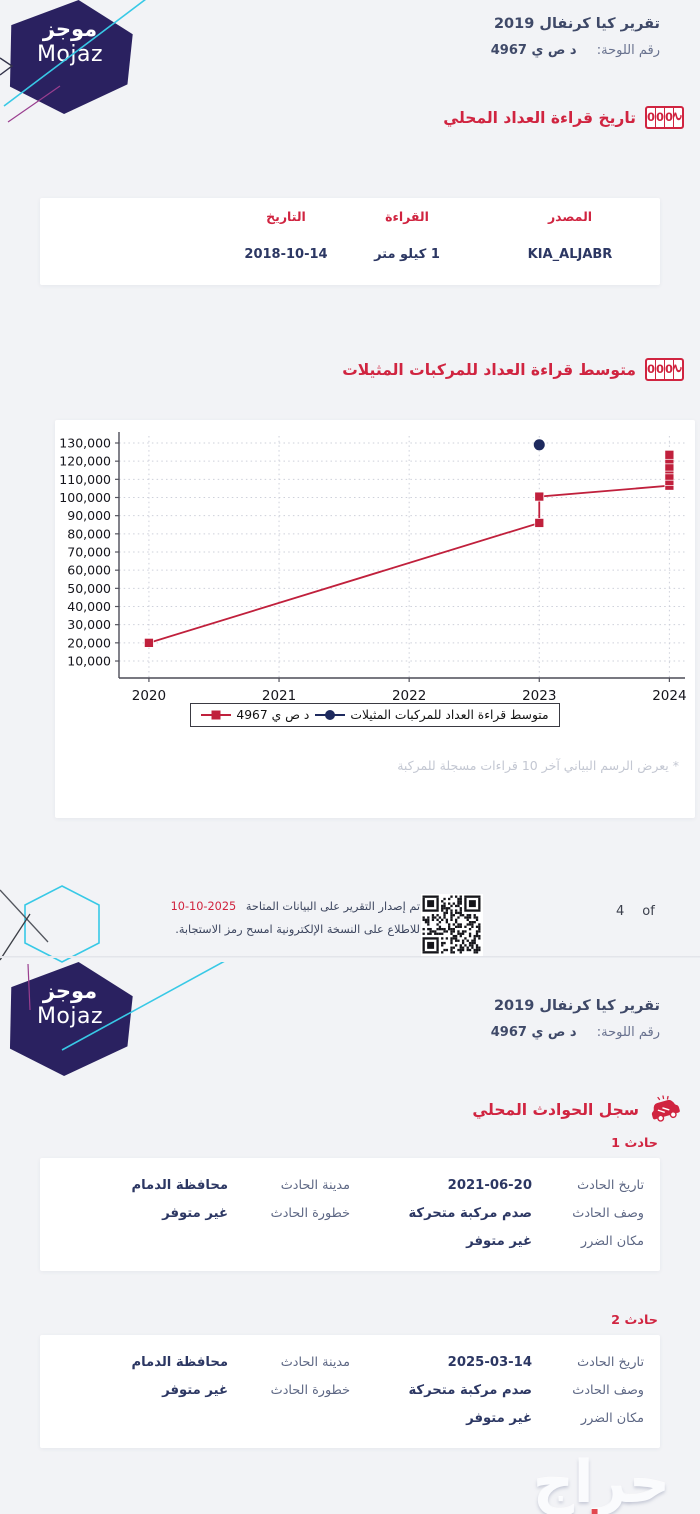 This screenshot has height=1514, width=700. Describe the element at coordinates (570, 216) in the screenshot. I see `odometer-table-header: المصدر` at that location.